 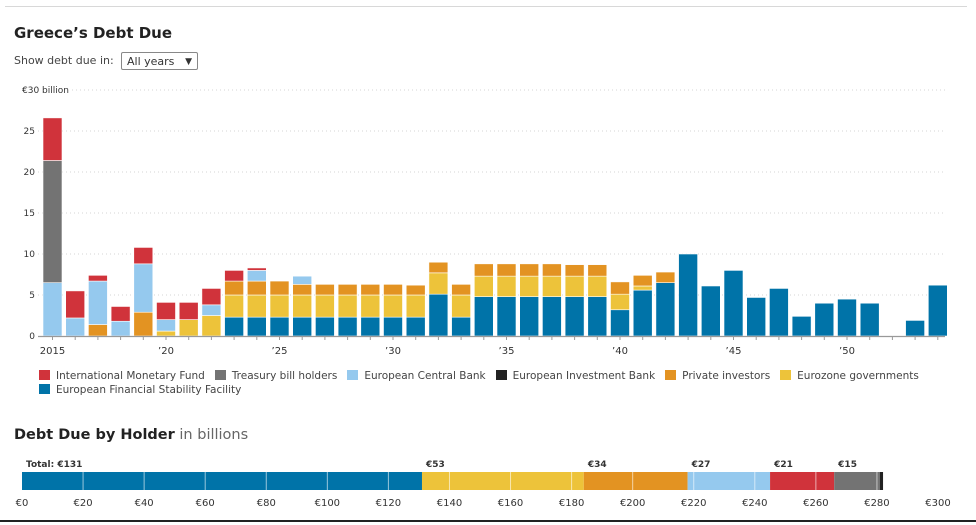 I want to click on bar-segment-eurozone-2030, so click(x=393, y=306).